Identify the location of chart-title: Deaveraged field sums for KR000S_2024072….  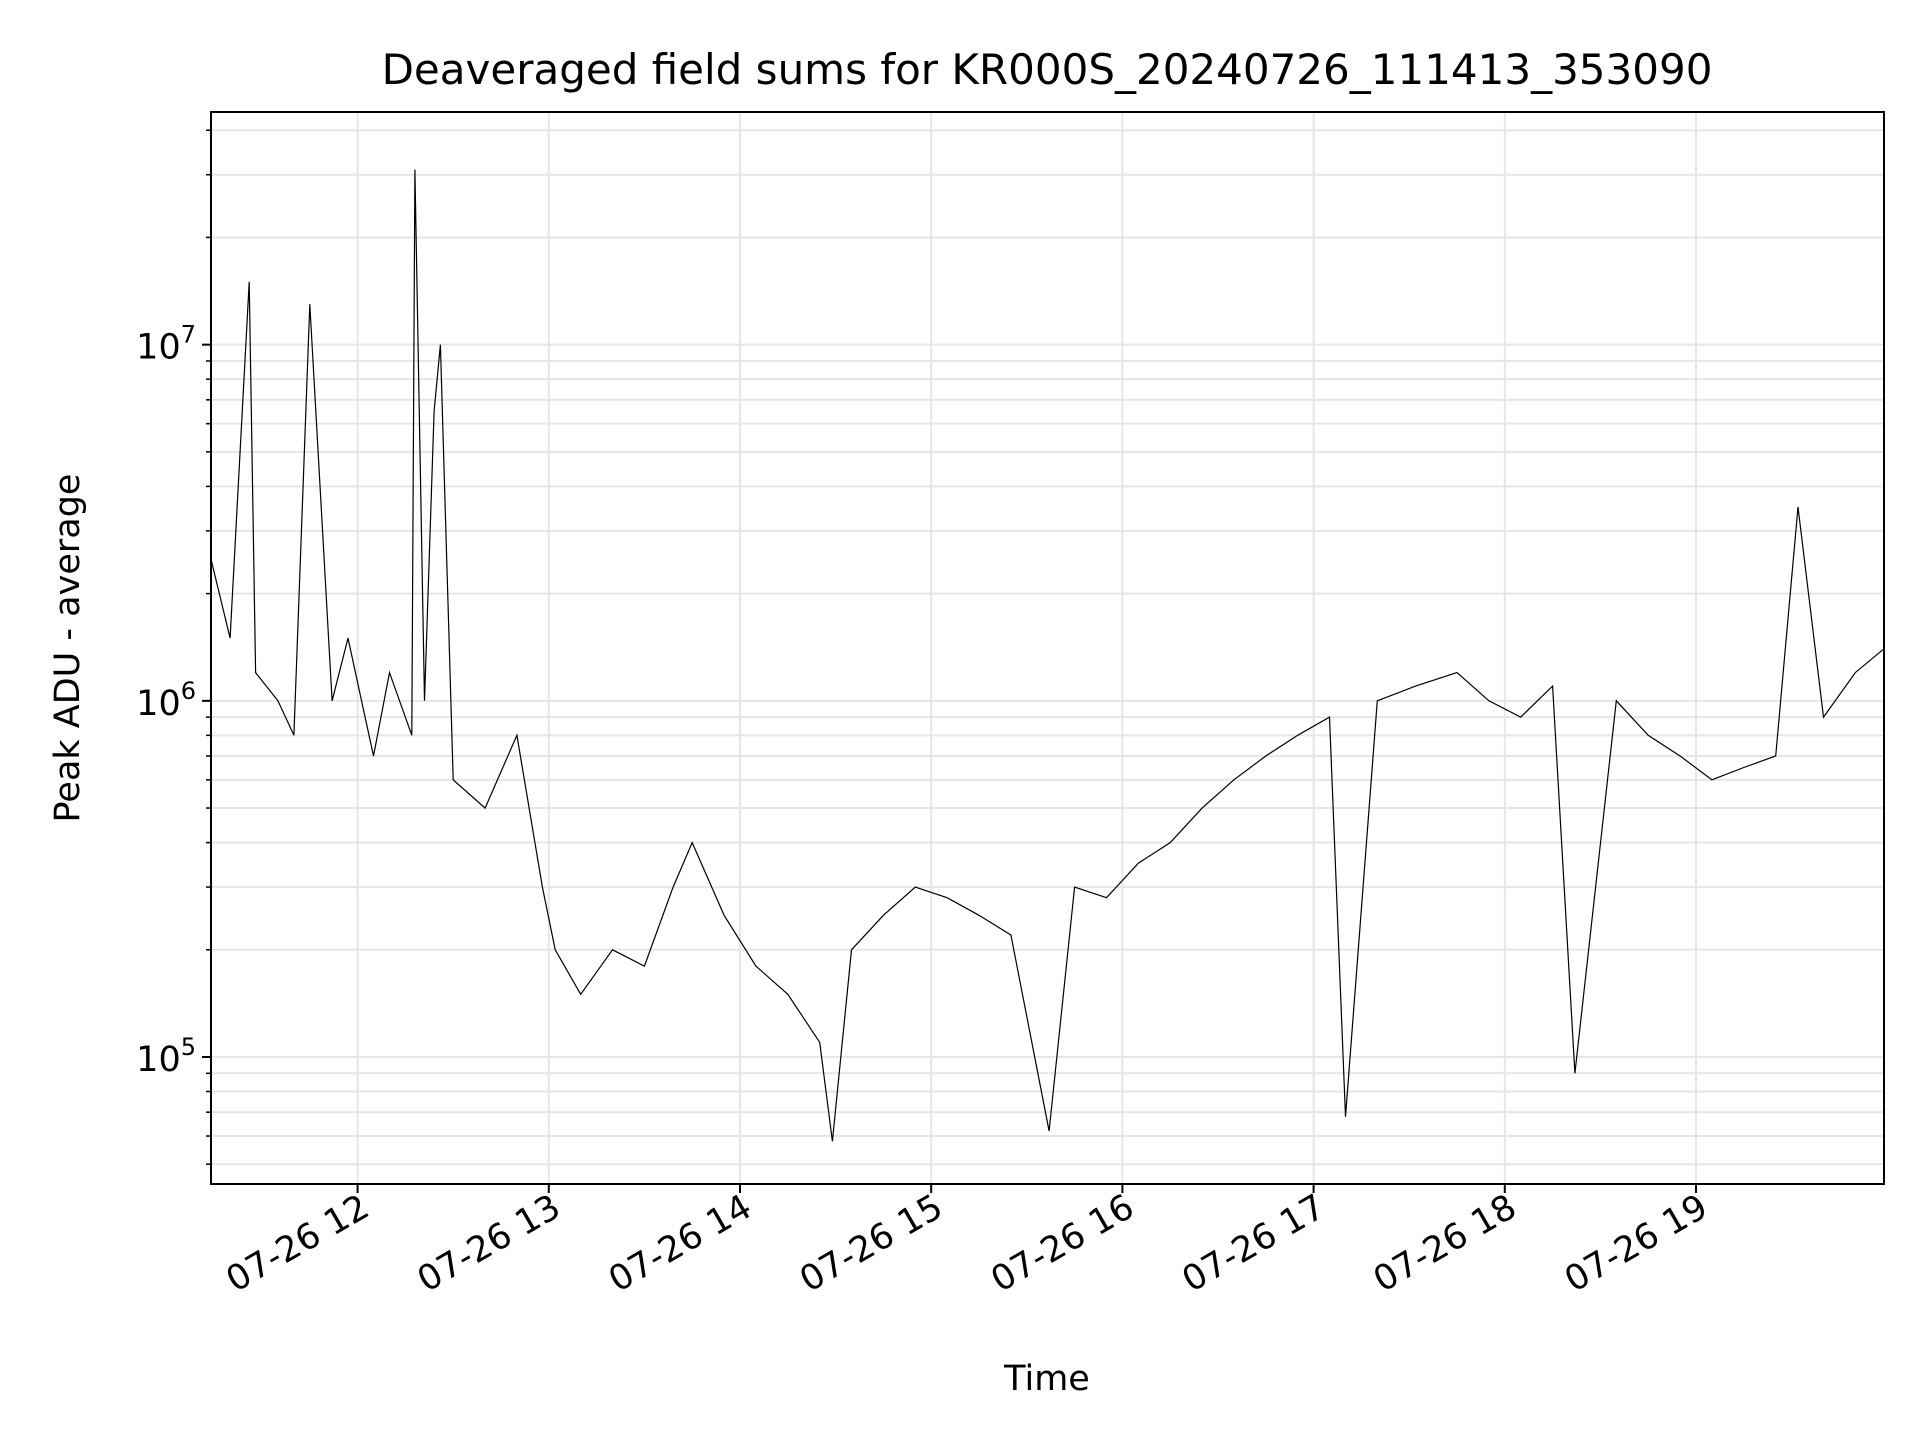
(1047, 69).